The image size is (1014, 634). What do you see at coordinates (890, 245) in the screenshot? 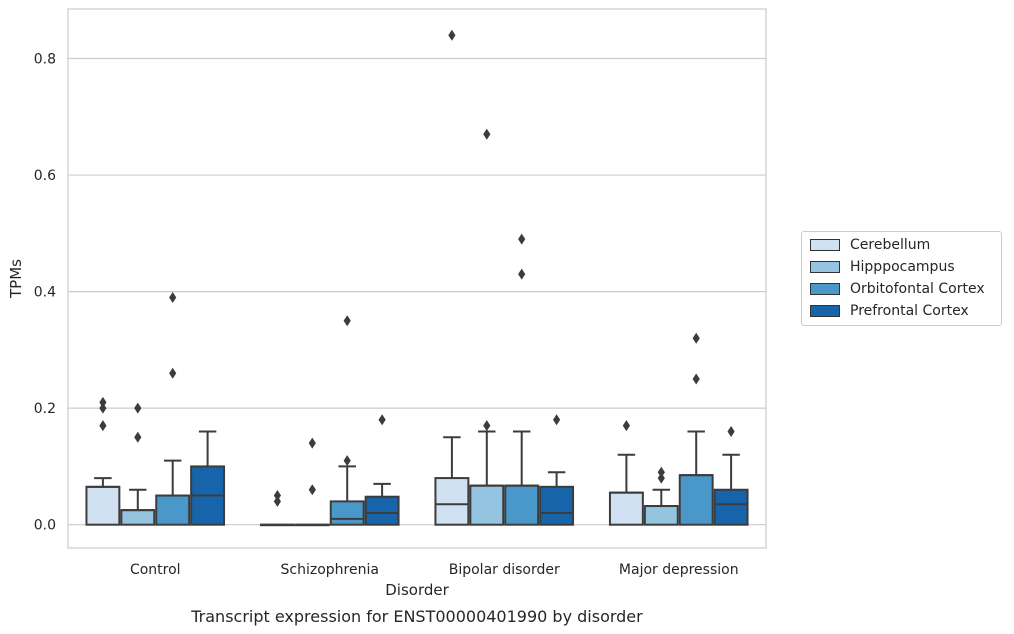
I see `legend-label: Cerebellum` at bounding box center [890, 245].